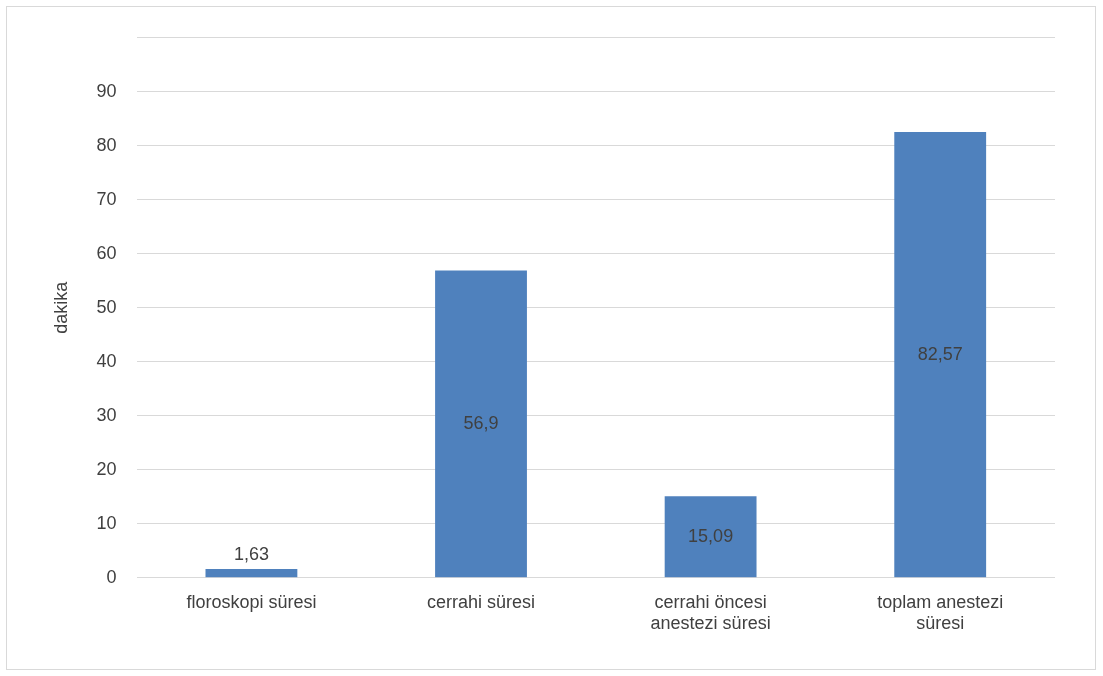  I want to click on y-tick-label: 10, so click(106, 522).